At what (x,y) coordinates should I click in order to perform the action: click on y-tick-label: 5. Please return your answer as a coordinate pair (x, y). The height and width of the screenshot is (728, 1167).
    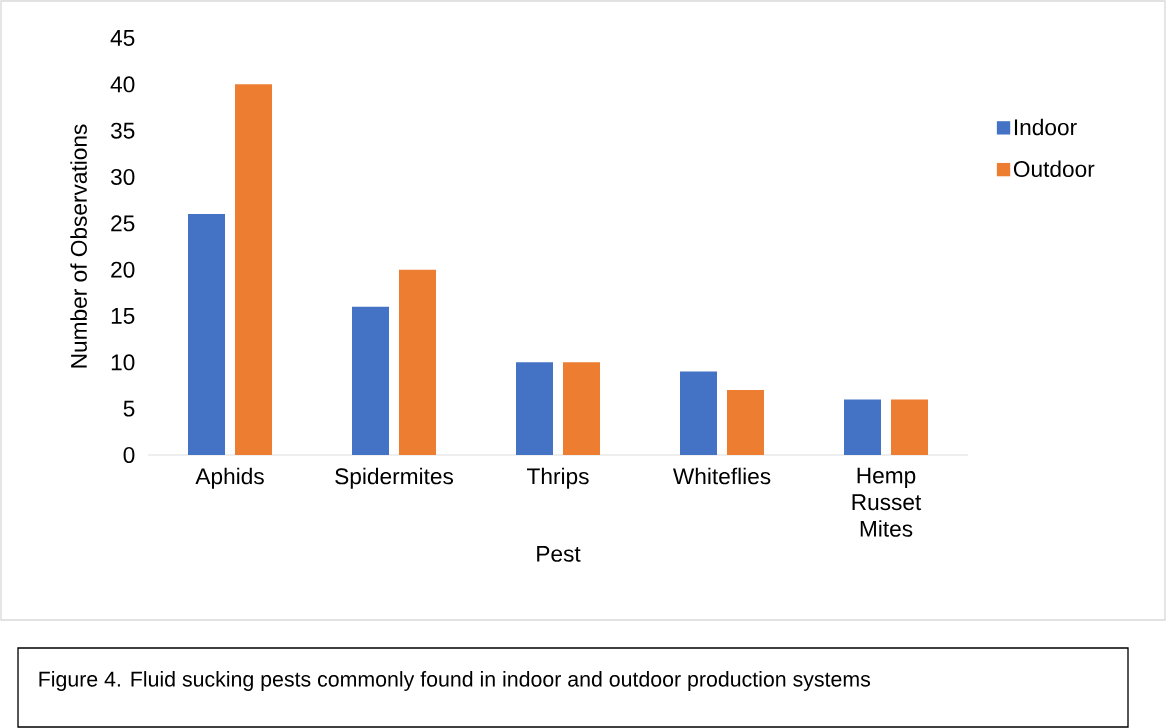
    Looking at the image, I should click on (129, 408).